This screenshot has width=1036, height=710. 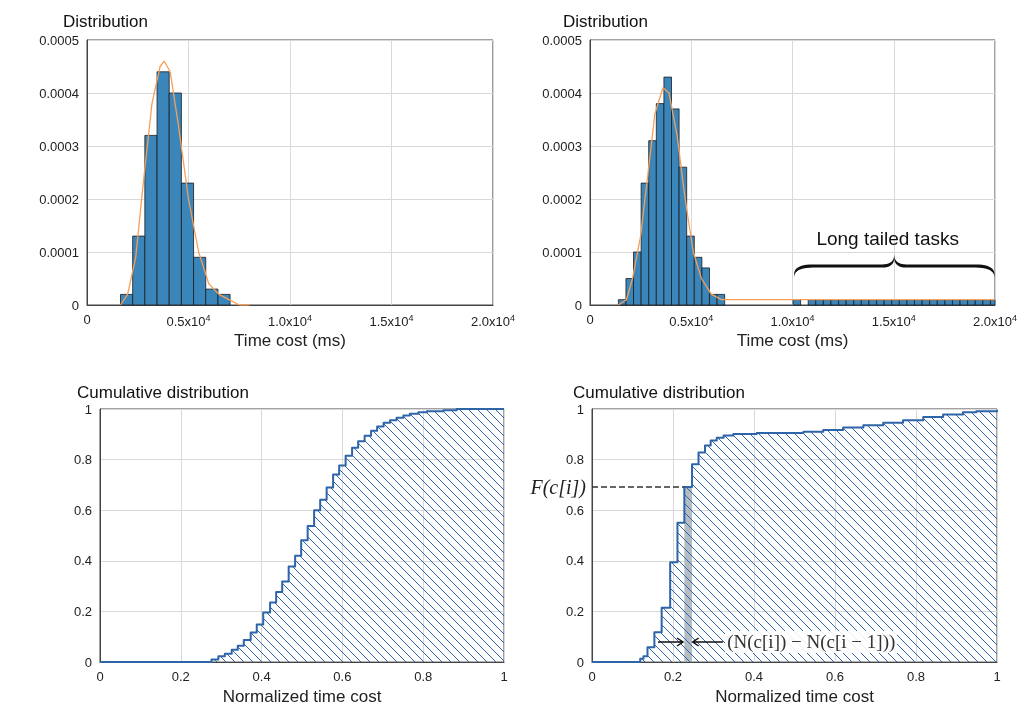 I want to click on ref-line-label: F(c[i]), so click(x=558, y=487).